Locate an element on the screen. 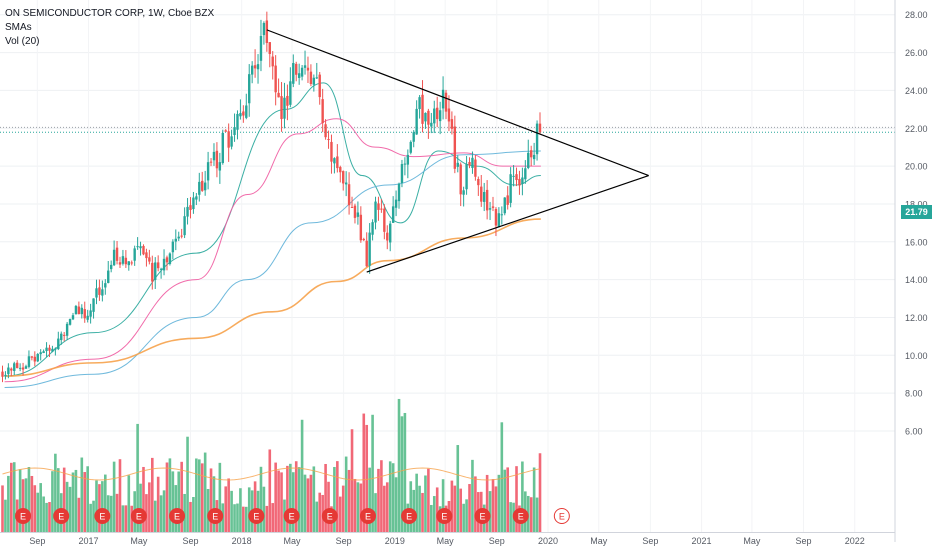 The width and height of the screenshot is (932, 550). price-tick-label: 16.00 is located at coordinates (916, 242).